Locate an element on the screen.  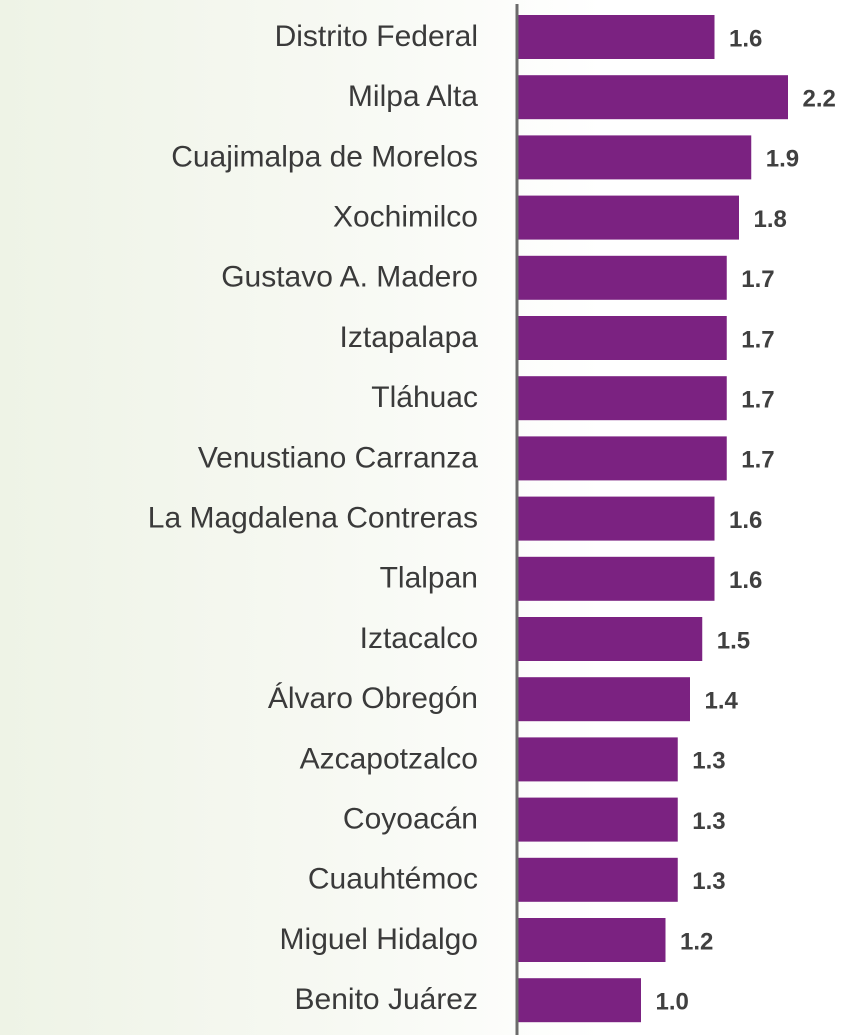
y-tick-label: Iztacalco is located at coordinates (419, 638).